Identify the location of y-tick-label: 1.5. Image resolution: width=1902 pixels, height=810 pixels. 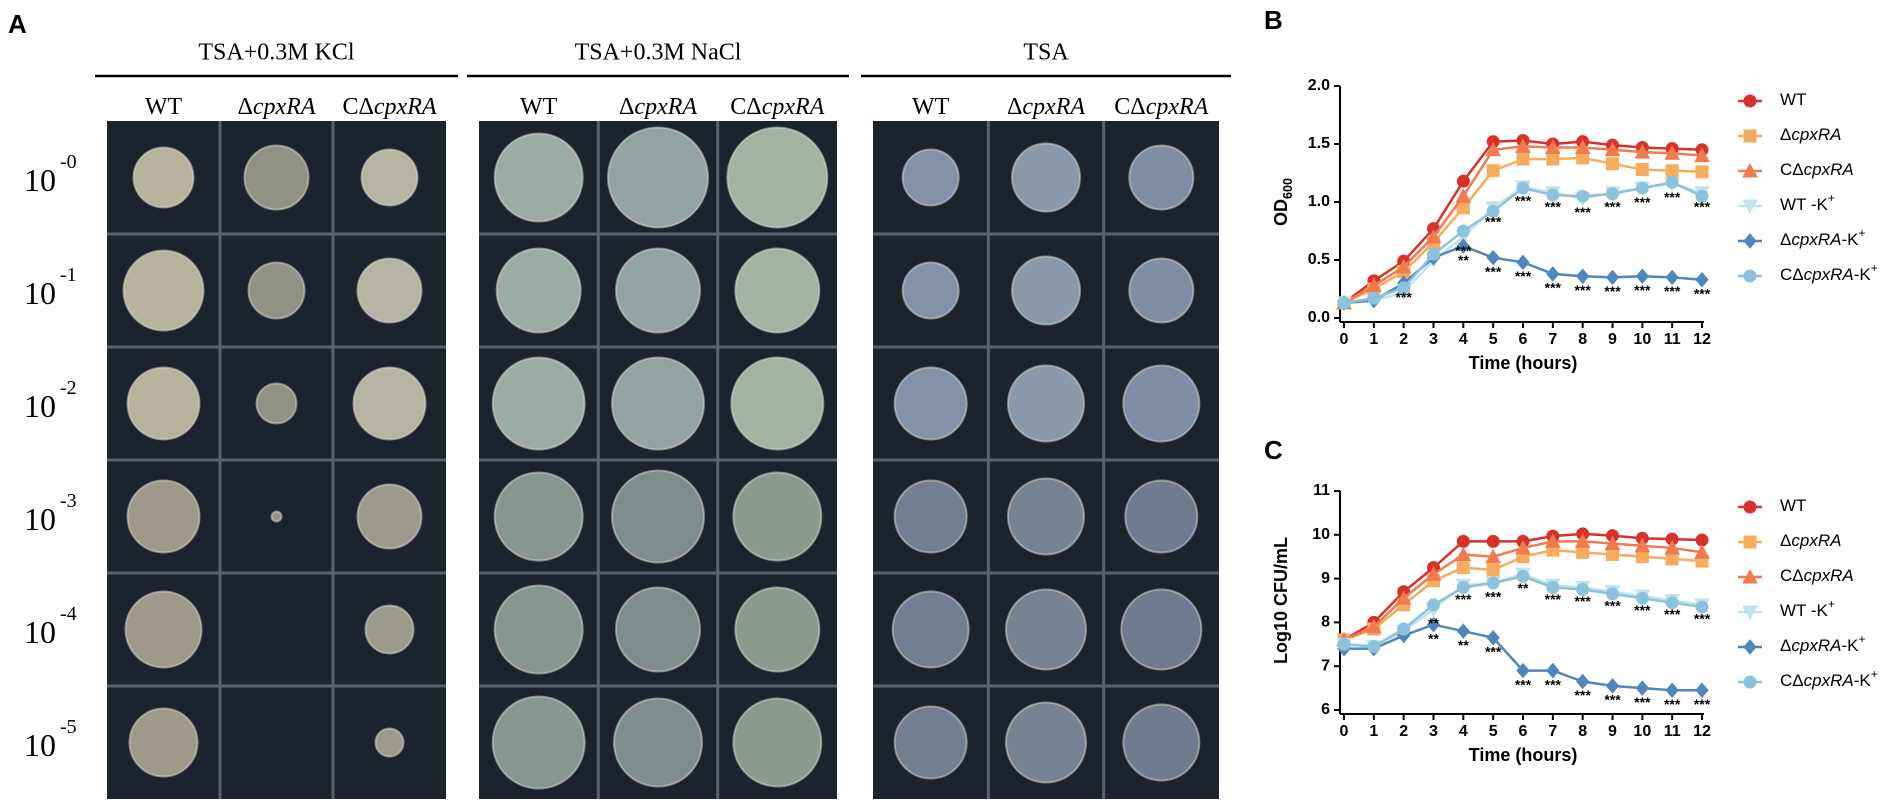
(1319, 143).